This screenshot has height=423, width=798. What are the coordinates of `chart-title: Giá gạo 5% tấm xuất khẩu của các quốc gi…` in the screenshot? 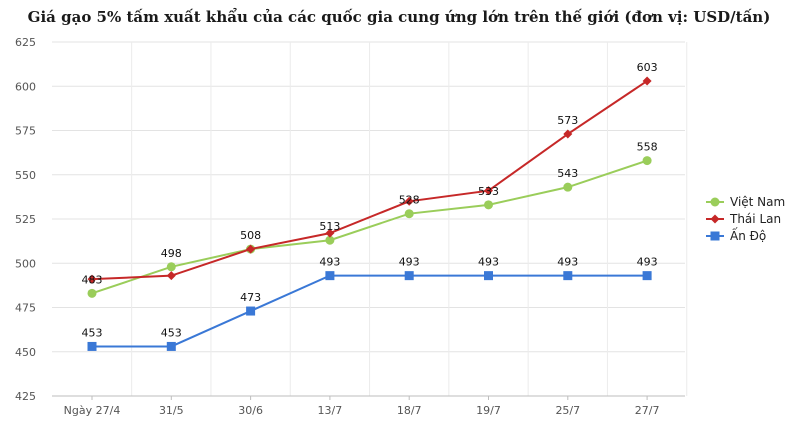 It's located at (399, 17).